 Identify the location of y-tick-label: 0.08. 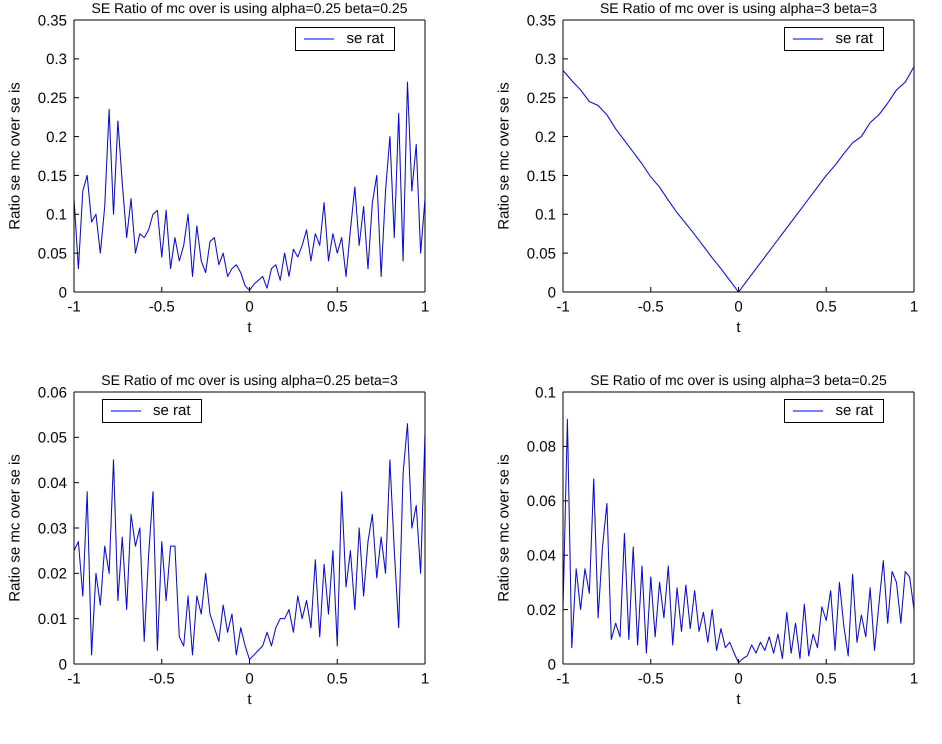
(541, 447).